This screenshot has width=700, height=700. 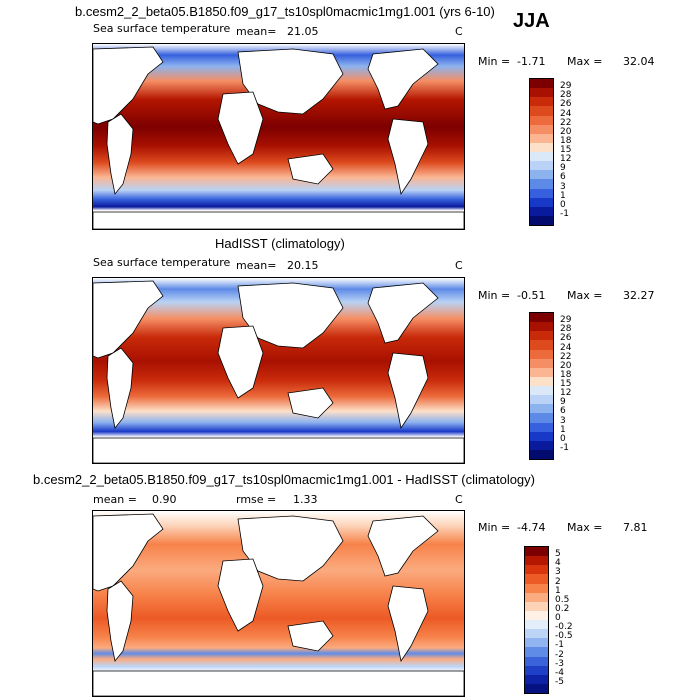 I want to click on panel2-colorbar-tick-label: 1, so click(x=563, y=429).